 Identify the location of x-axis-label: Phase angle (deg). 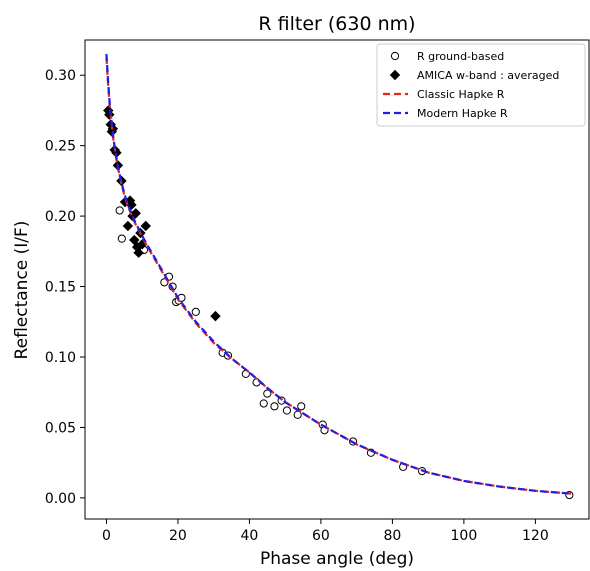
(337, 559).